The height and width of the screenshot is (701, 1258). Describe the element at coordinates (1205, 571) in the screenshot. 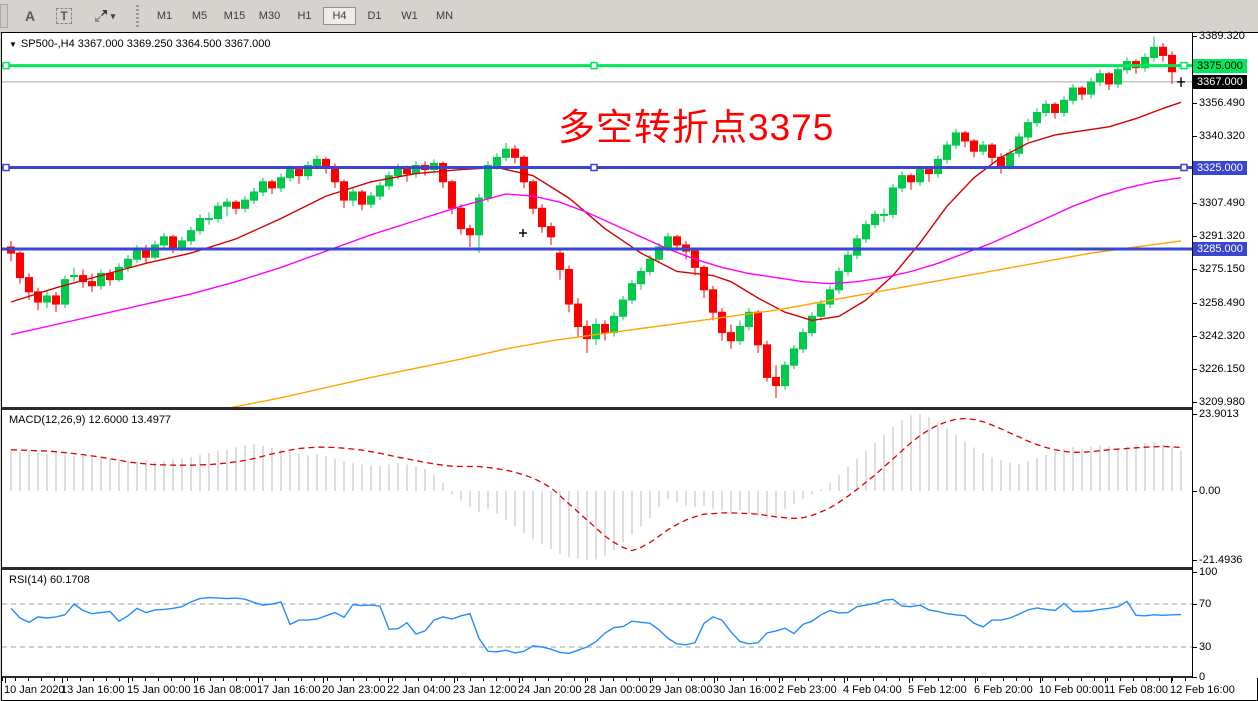

I see `rsi-tick-label: 100` at that location.